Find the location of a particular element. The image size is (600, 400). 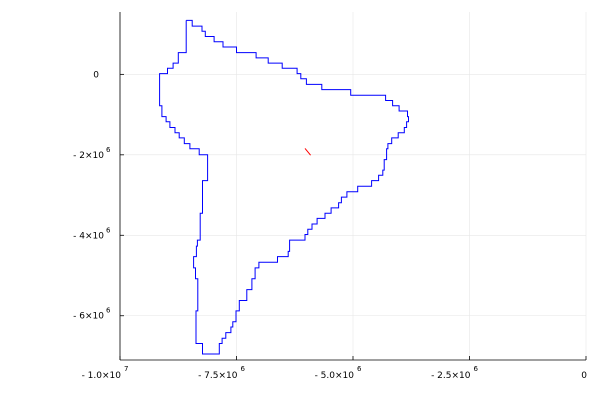

series-2-line is located at coordinates (307, 152).